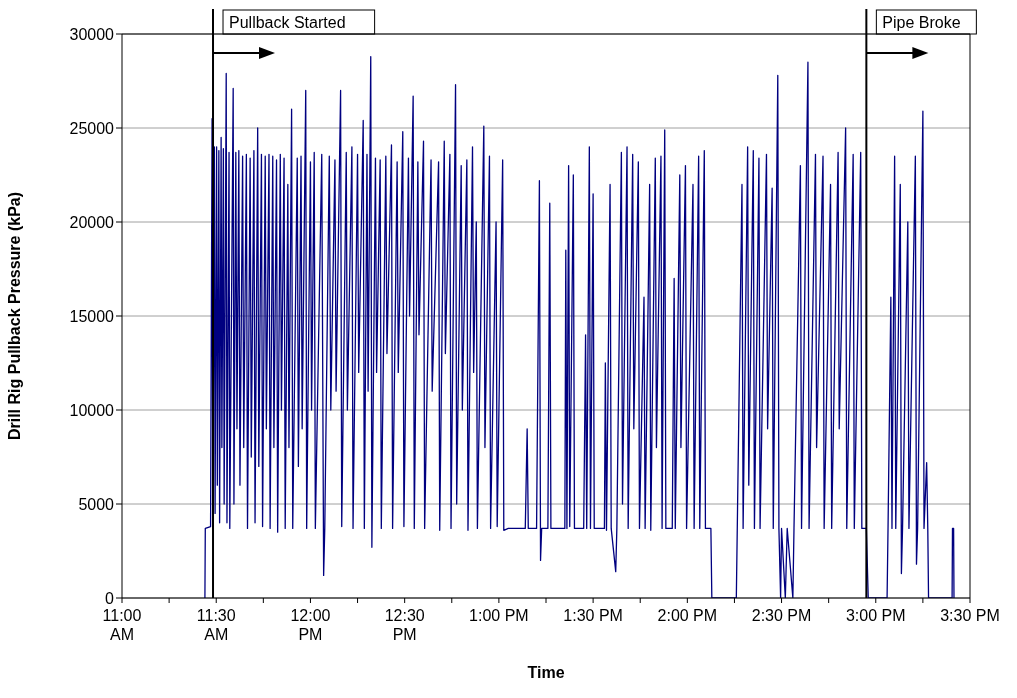 This screenshot has width=1017, height=698. What do you see at coordinates (92, 128) in the screenshot?
I see `y-tick-label: 25000` at bounding box center [92, 128].